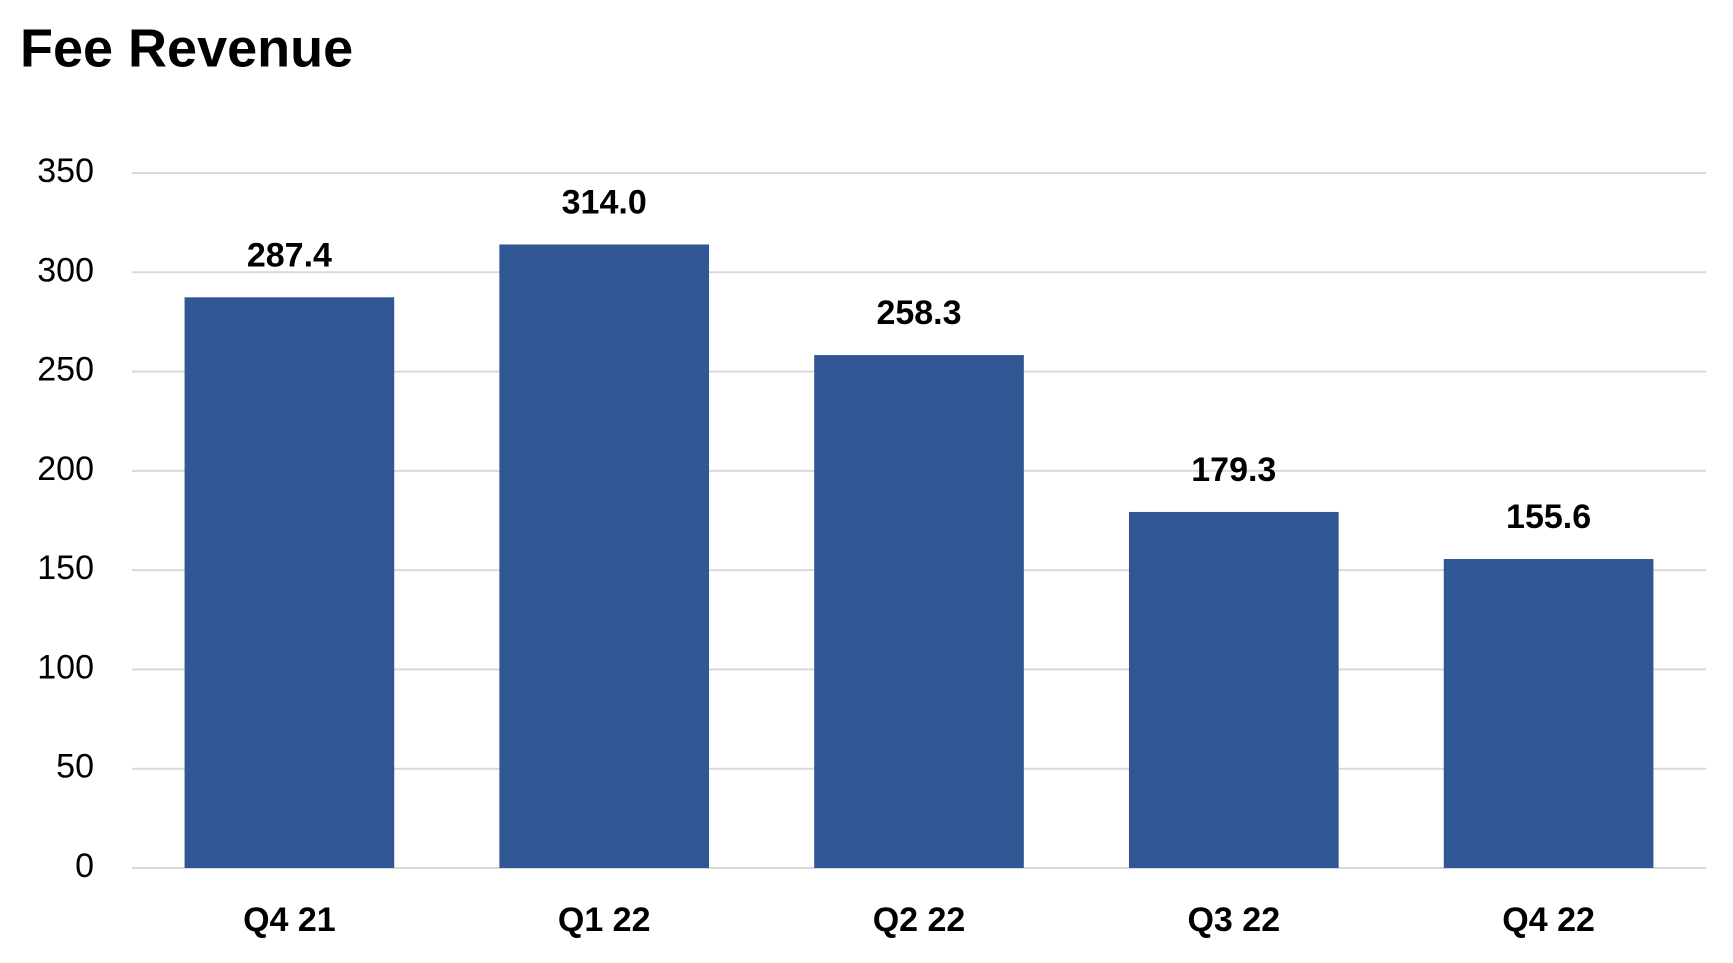 This screenshot has height=963, width=1733. Describe the element at coordinates (65, 171) in the screenshot. I see `y-tick-label: 350` at that location.